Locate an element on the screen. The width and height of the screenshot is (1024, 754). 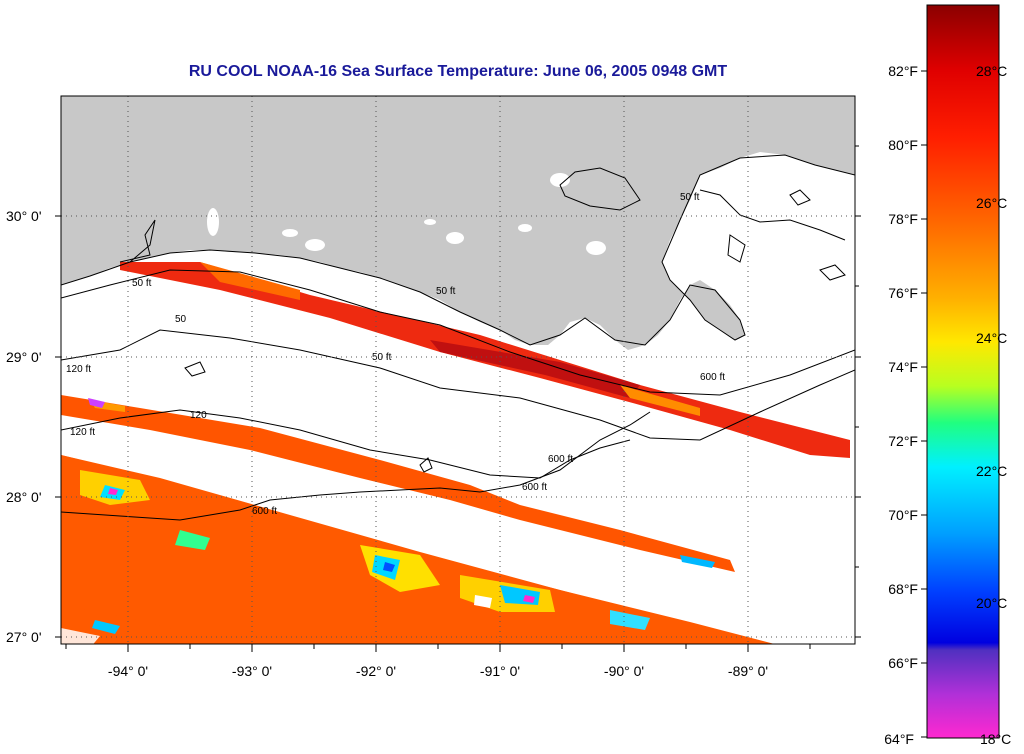
colorbar-f-label: 74°F is located at coordinates (903, 367).